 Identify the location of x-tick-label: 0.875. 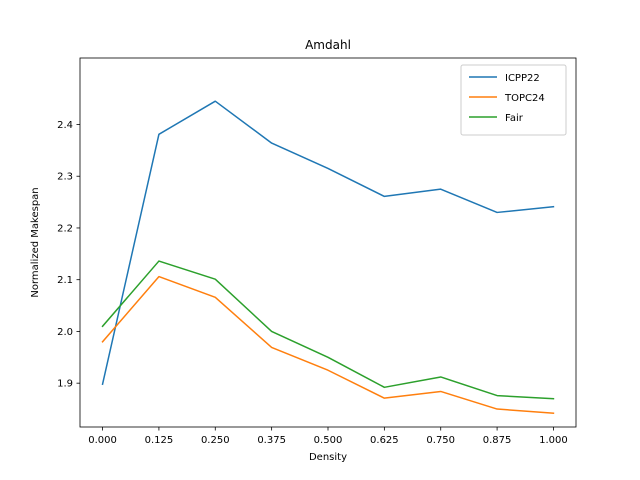
(497, 440).